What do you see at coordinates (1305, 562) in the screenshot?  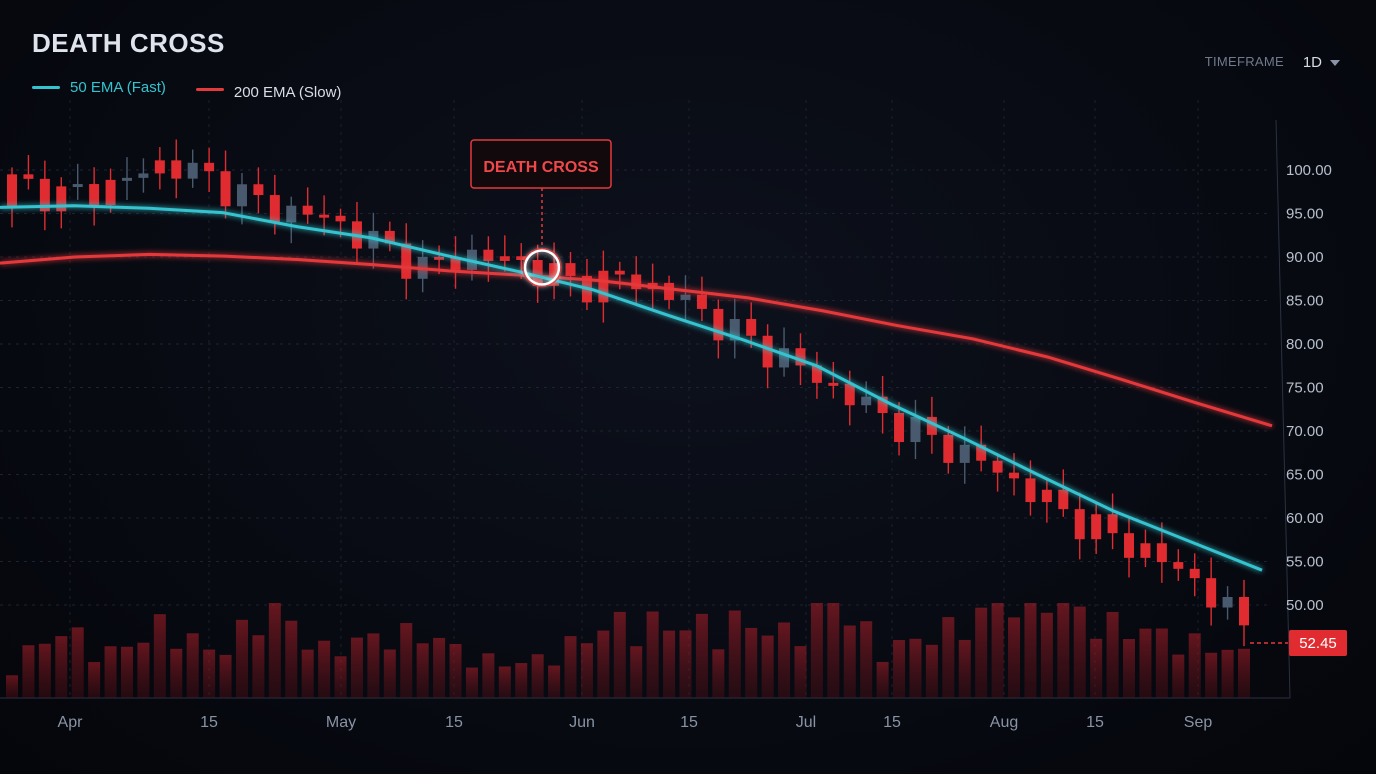 I see `y-tick-label: 55.00` at bounding box center [1305, 562].